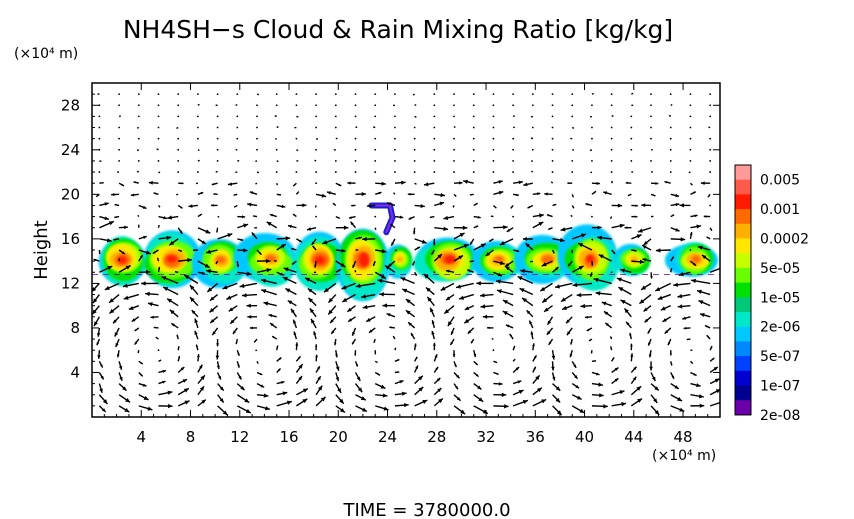 This screenshot has height=519, width=854. What do you see at coordinates (743, 231) in the screenshot?
I see `colorbar-swatch` at bounding box center [743, 231].